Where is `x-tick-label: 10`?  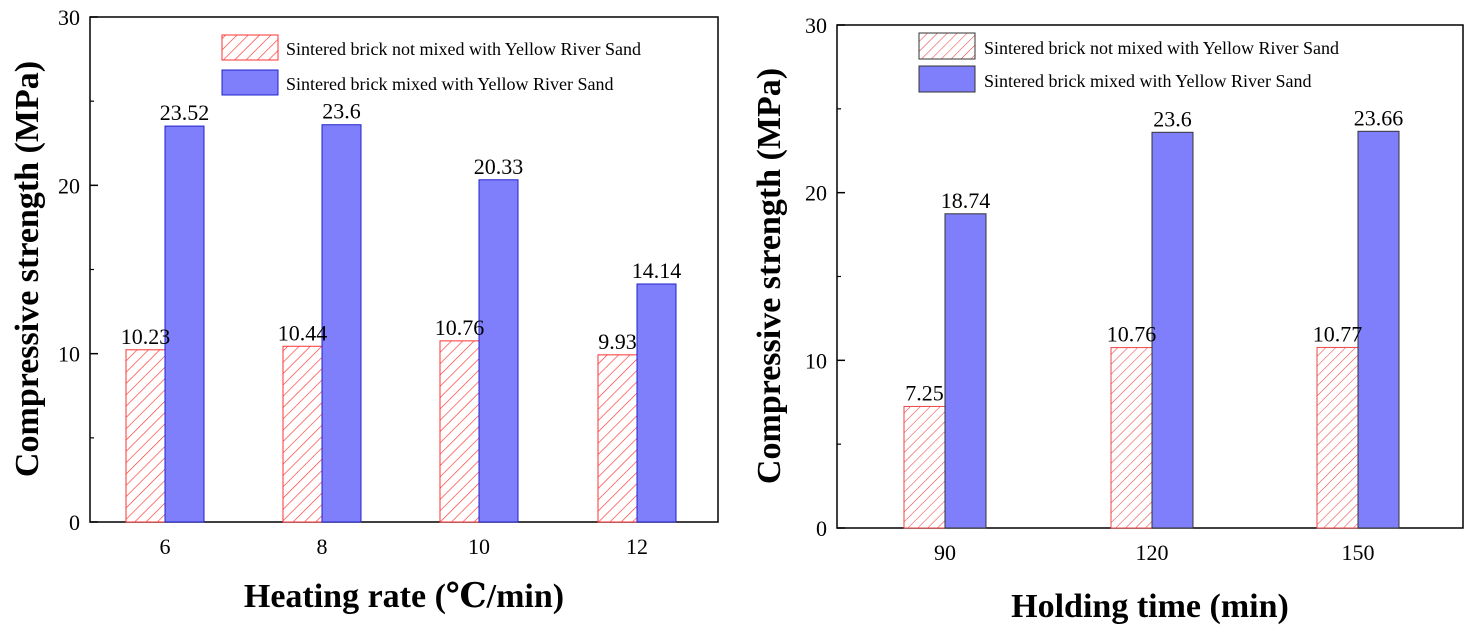
x-tick-label: 10 is located at coordinates (479, 546).